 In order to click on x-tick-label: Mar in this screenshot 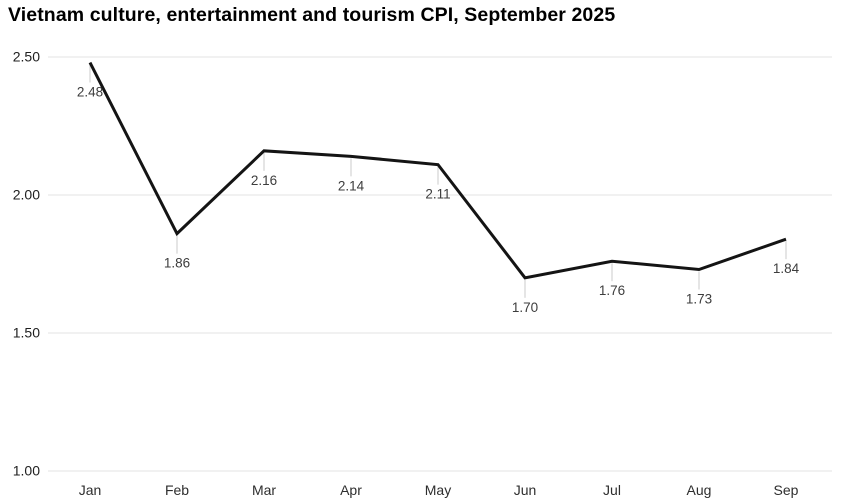, I will do `click(264, 490)`.